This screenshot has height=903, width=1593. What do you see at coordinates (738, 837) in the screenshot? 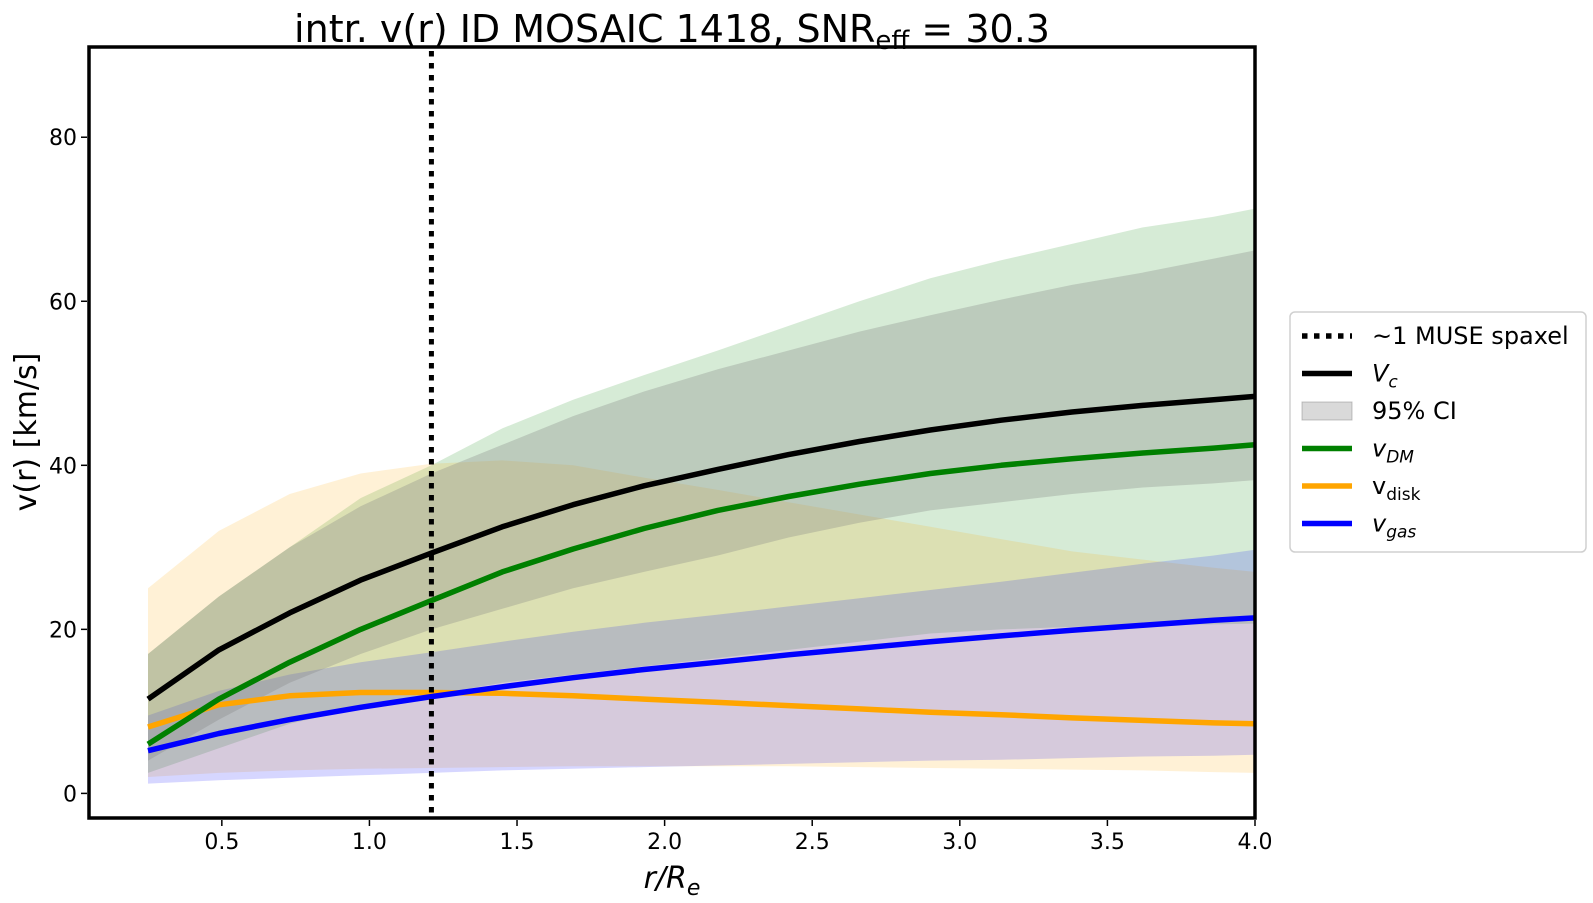
I see `x-axis-ticks: 0.5 1.0 1.5 2.0 2.5 3.0 3.5 4.0` at bounding box center [738, 837].